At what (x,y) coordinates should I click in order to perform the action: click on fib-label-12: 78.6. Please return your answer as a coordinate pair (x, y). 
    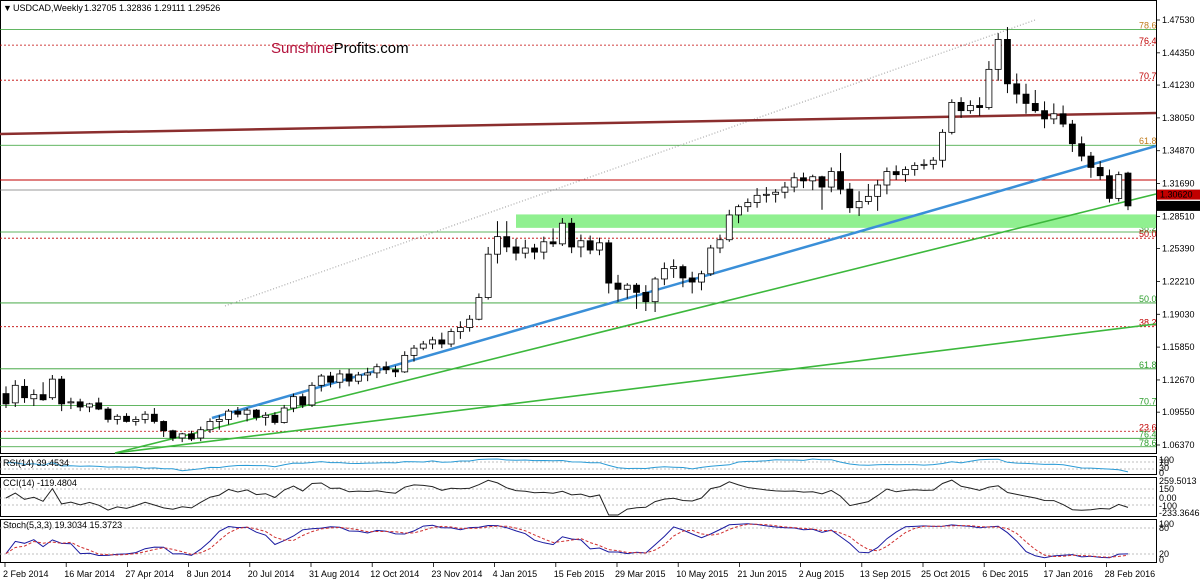
    Looking at the image, I should click on (1148, 443).